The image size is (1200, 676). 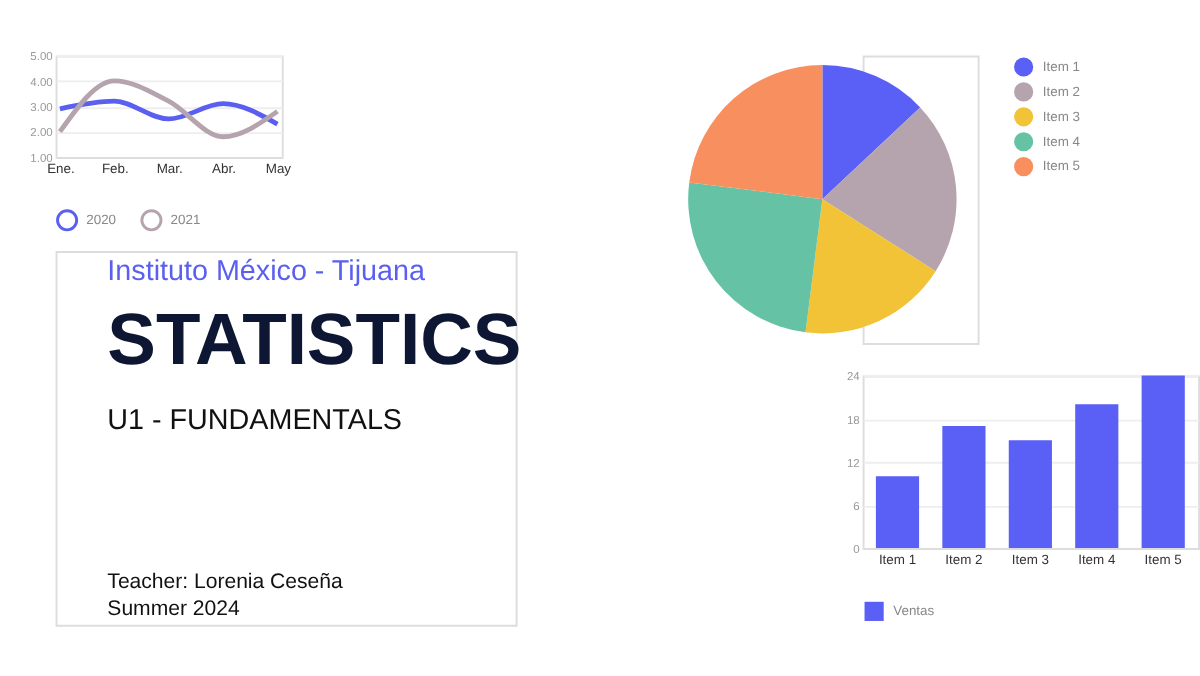 I want to click on text: U1 - FUNDAMENTALS, so click(x=255, y=421).